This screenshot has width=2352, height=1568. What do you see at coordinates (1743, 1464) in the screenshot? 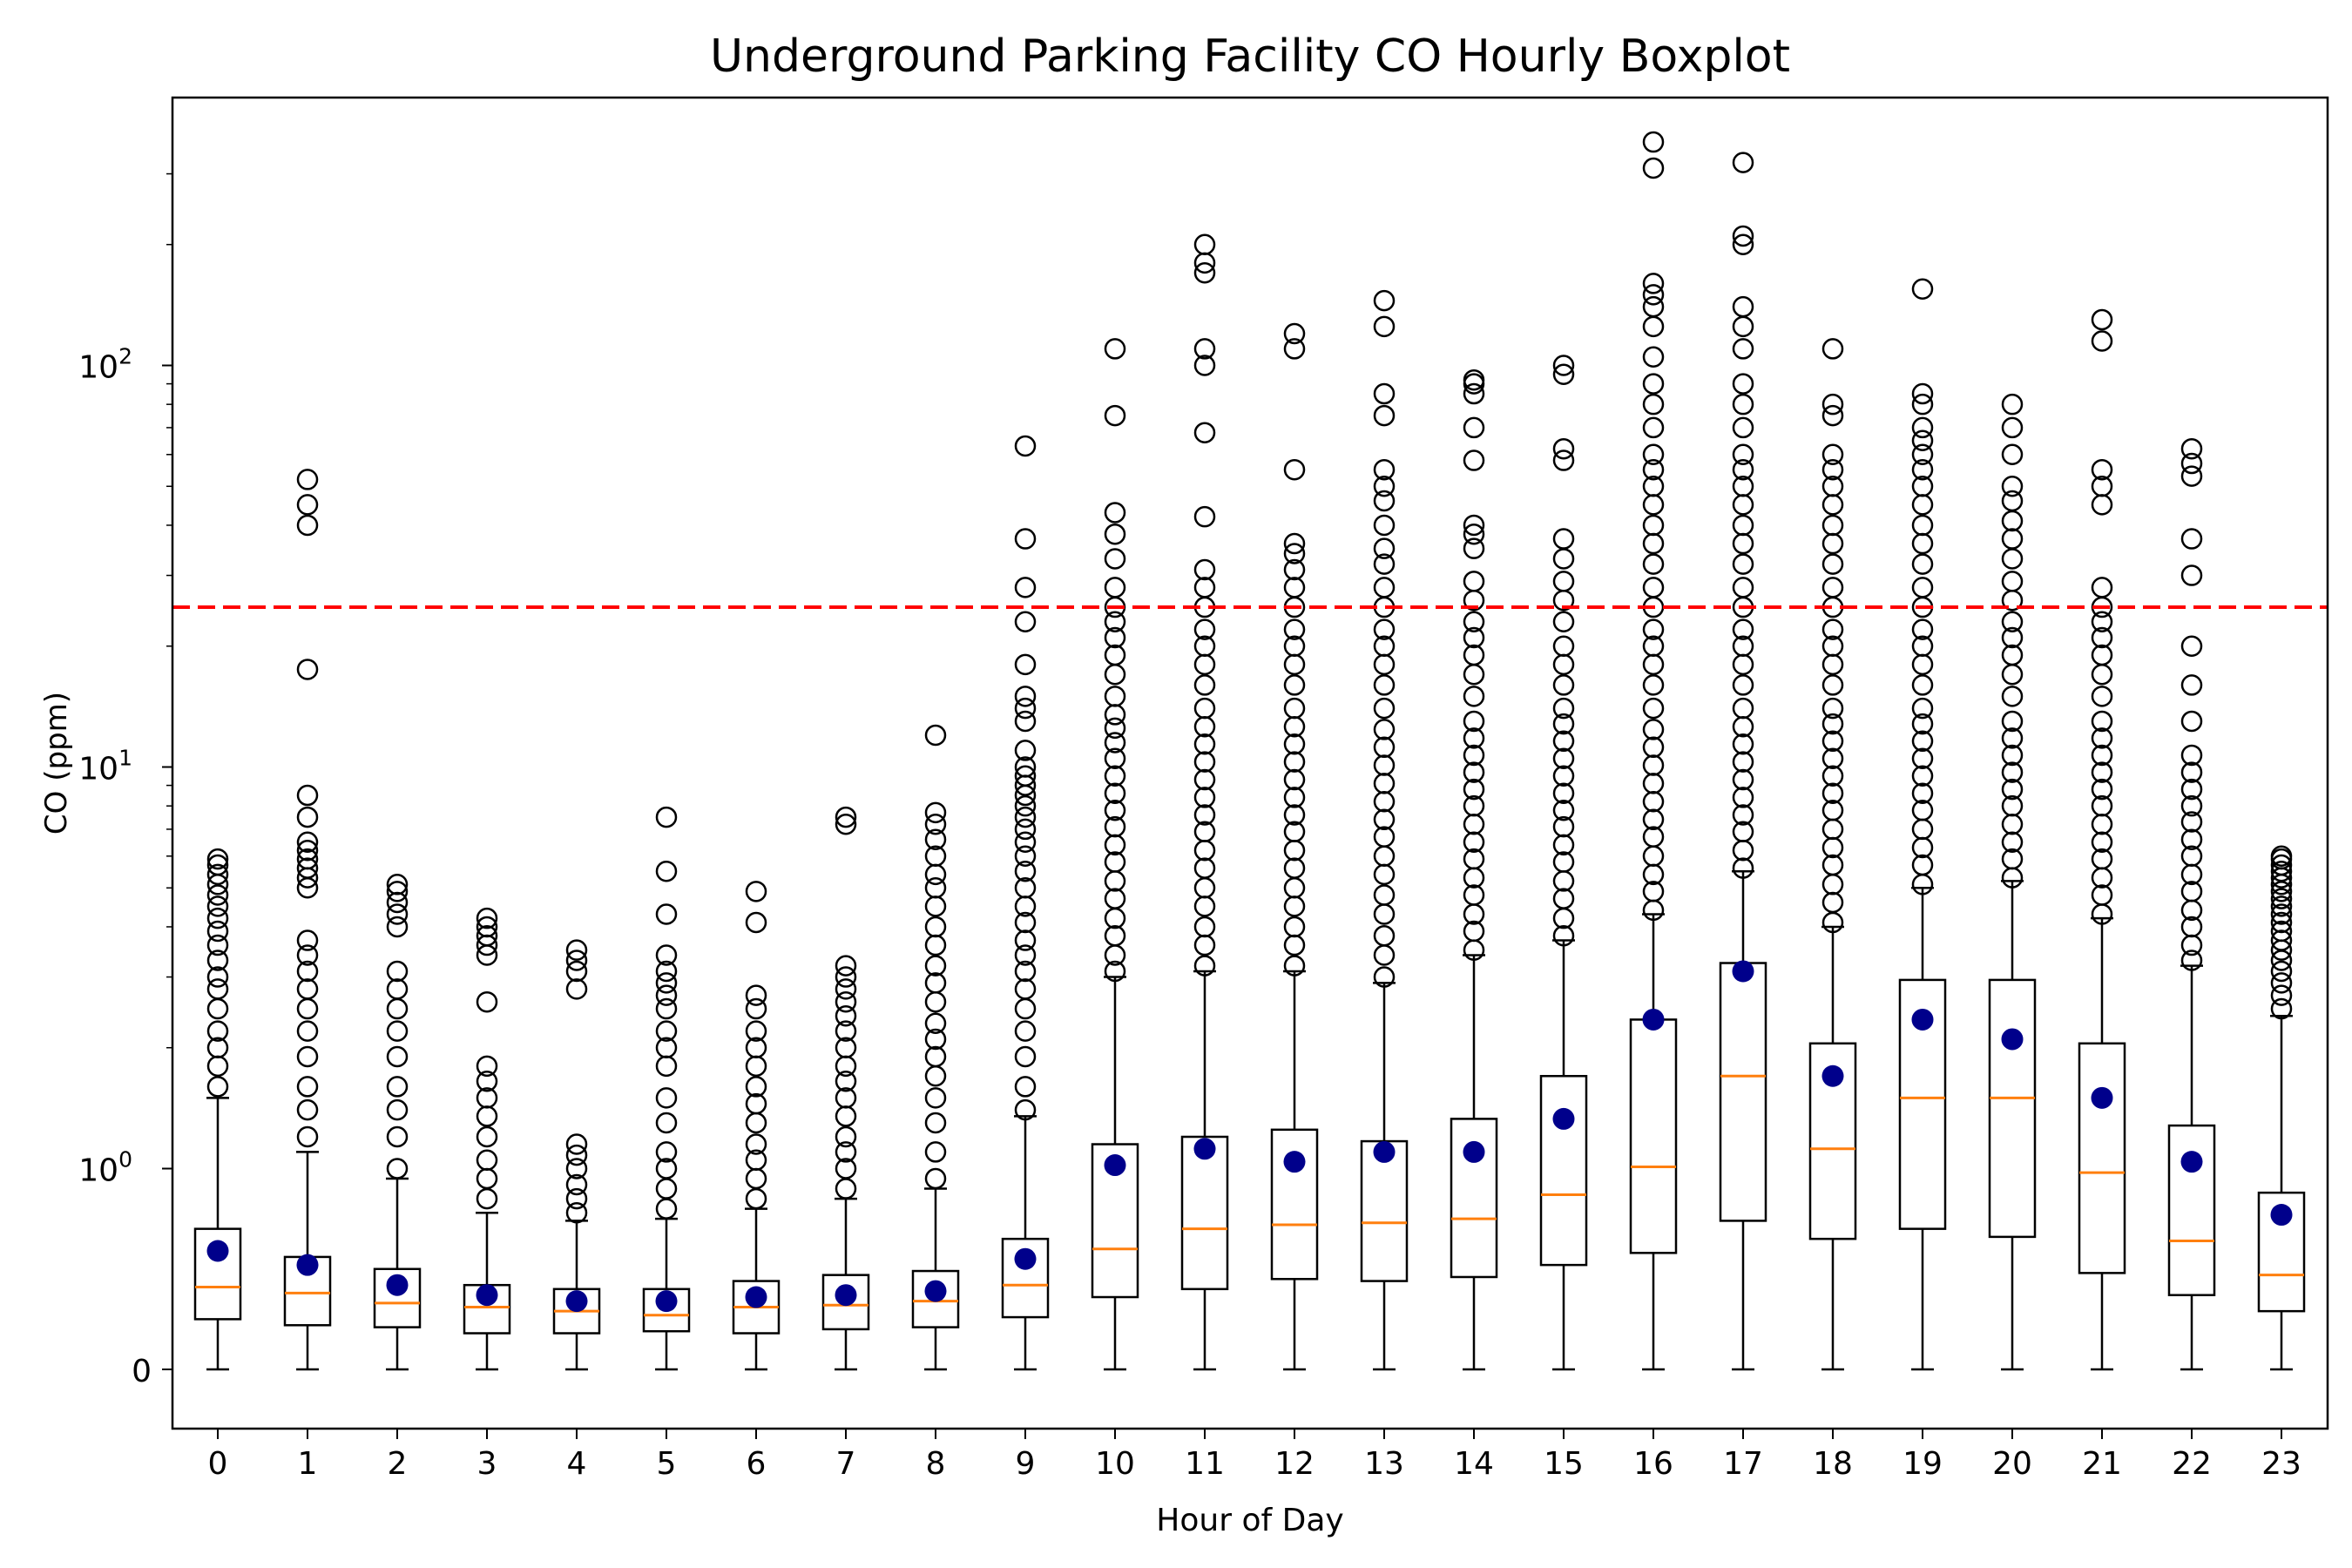
I see `x-tick-label: 17` at bounding box center [1743, 1464].